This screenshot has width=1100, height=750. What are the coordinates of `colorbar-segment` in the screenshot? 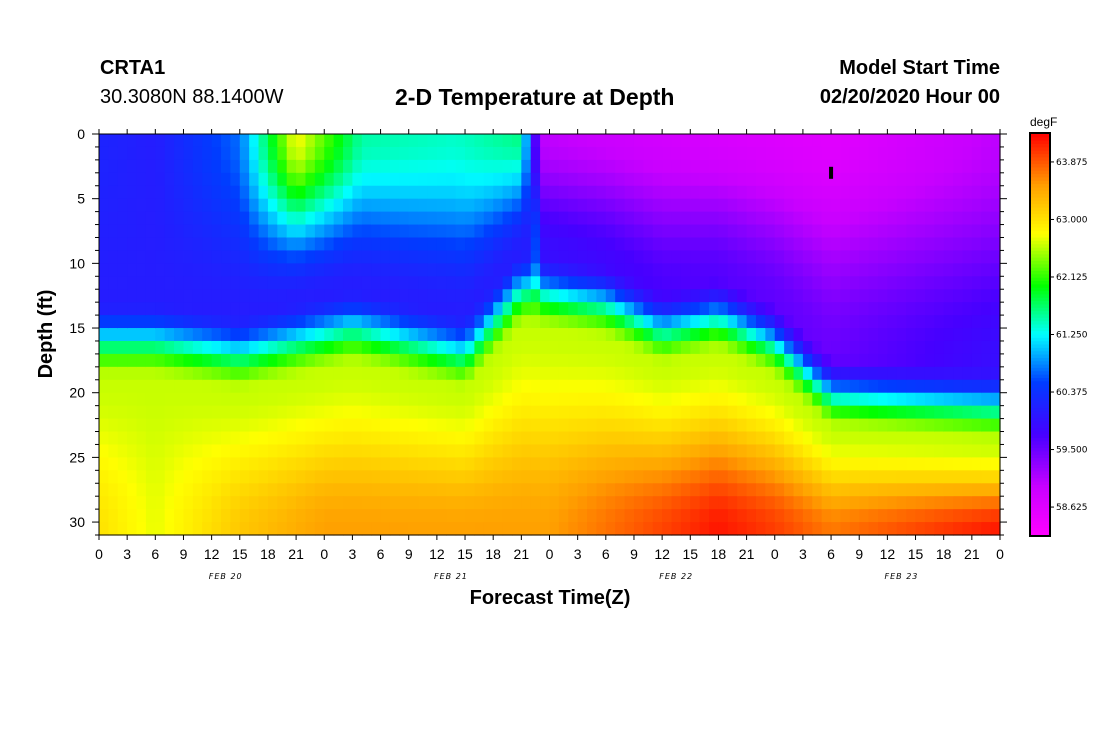 It's located at (1040, 483).